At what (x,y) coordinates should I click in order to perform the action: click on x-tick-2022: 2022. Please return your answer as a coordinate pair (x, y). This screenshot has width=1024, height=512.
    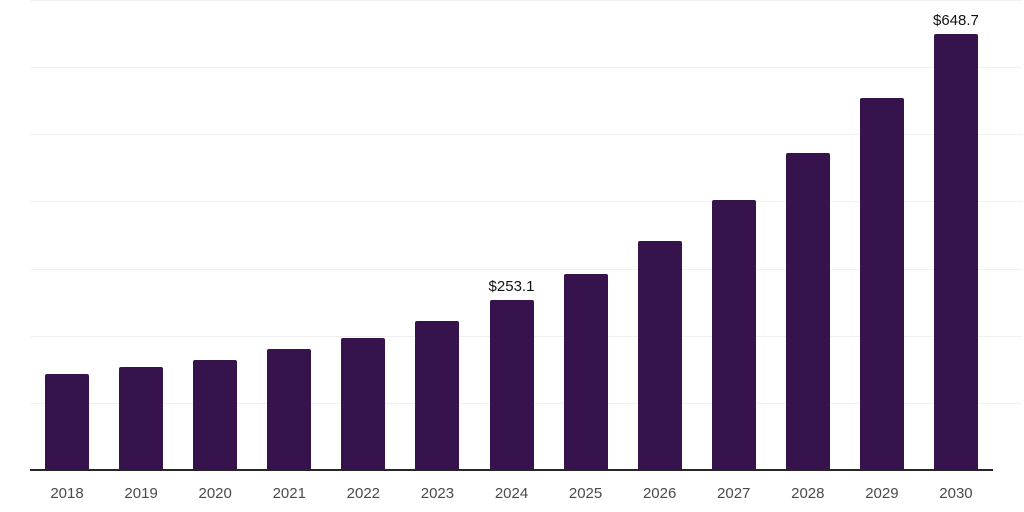
    Looking at the image, I should click on (363, 493).